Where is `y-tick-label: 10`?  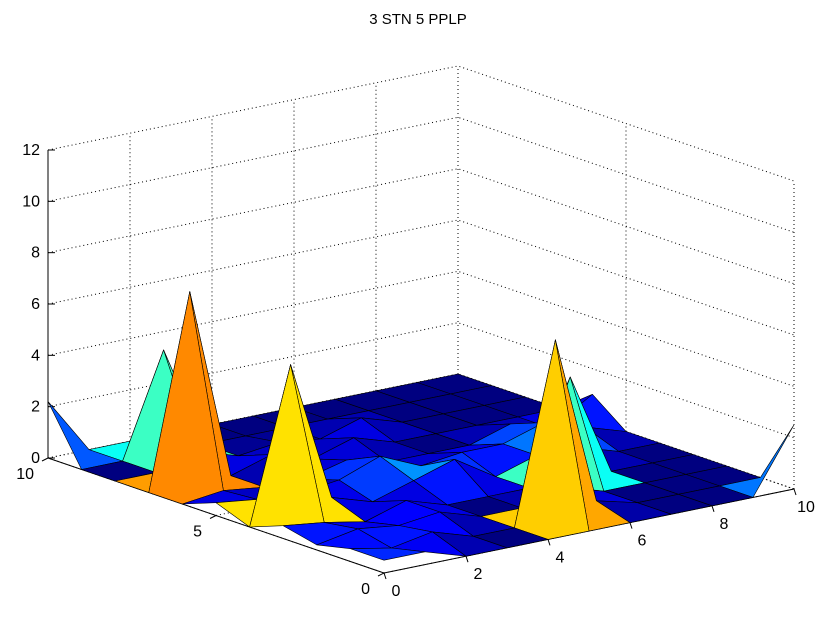
y-tick-label: 10 is located at coordinates (25, 474).